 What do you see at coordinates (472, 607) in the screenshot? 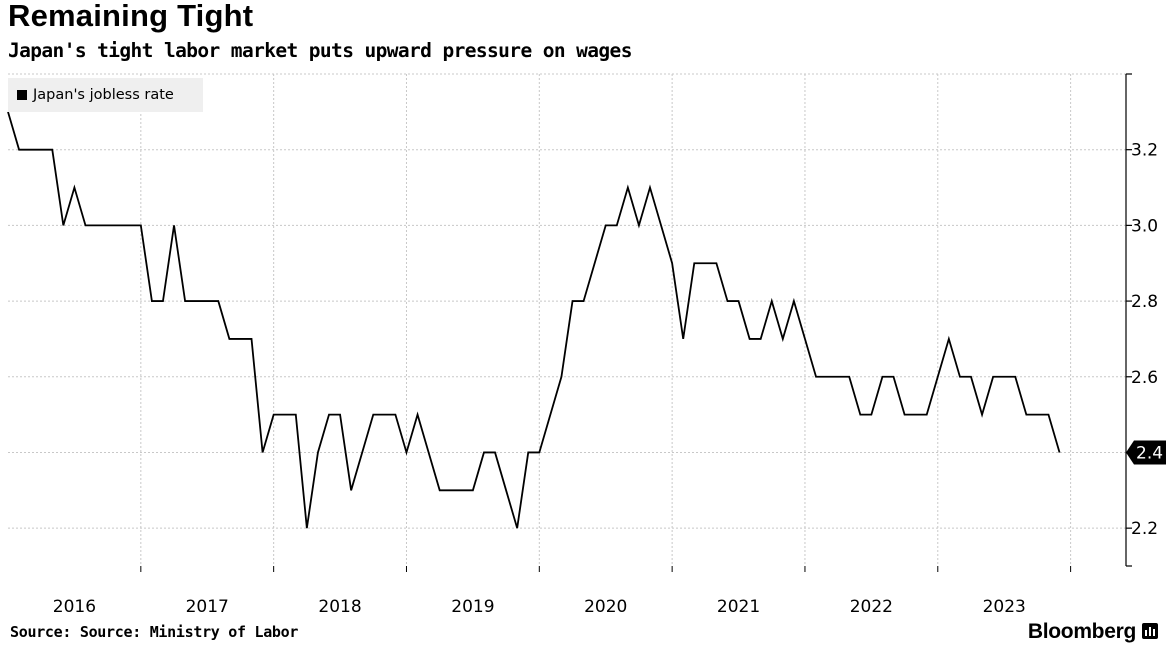
I see `x-tick-label: 2019` at bounding box center [472, 607].